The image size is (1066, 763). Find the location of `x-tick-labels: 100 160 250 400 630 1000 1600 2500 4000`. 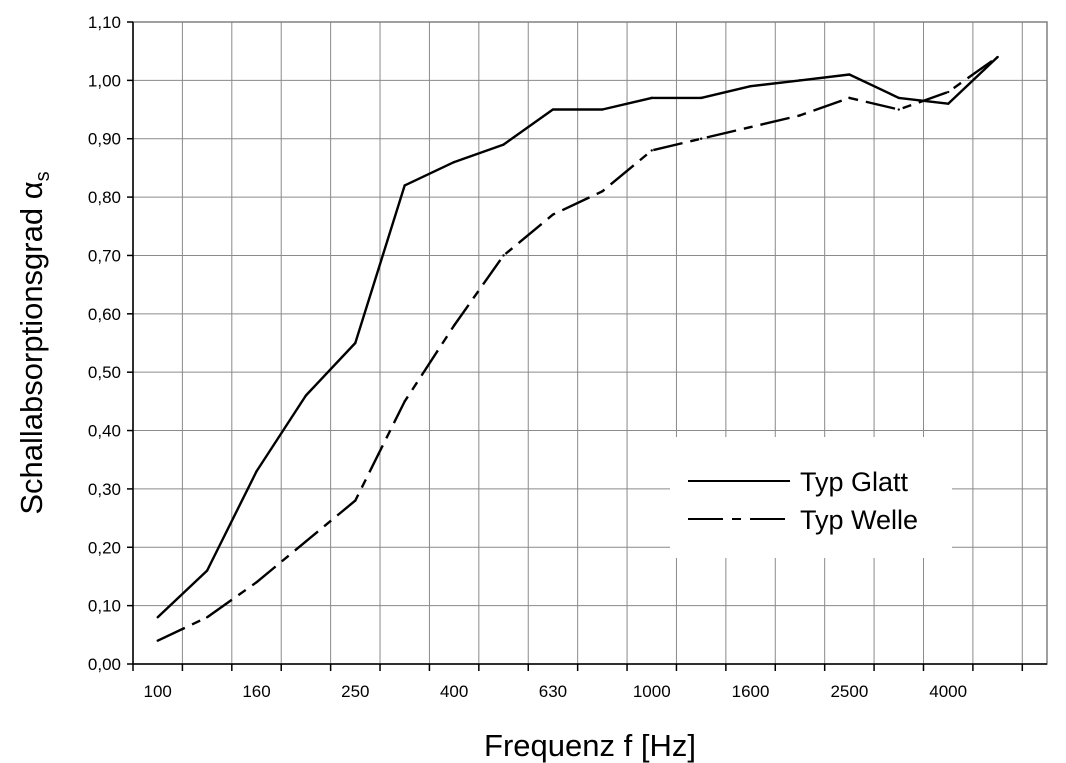

x-tick-labels: 100 160 250 400 630 1000 1600 2500 4000 is located at coordinates (556, 691).